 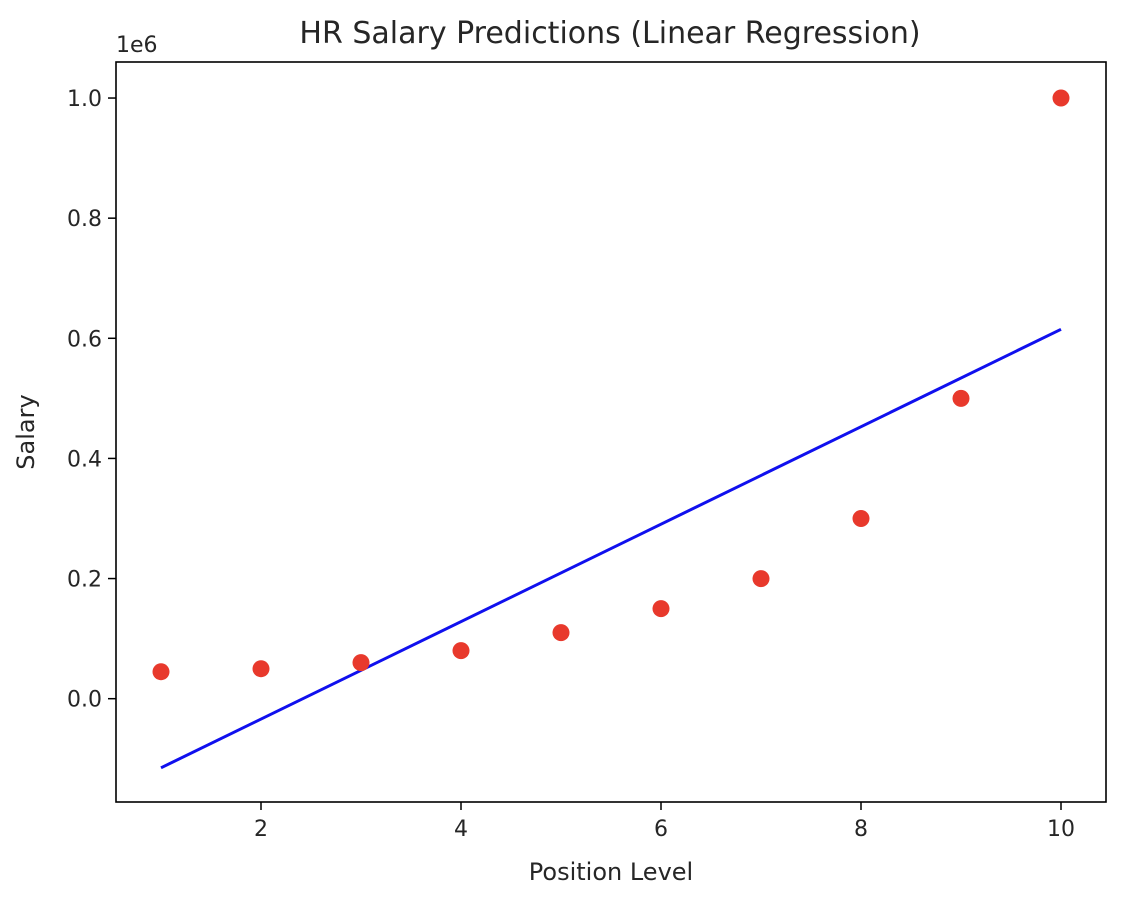 What do you see at coordinates (137, 45) in the screenshot?
I see `y-offset-label: 1e6` at bounding box center [137, 45].